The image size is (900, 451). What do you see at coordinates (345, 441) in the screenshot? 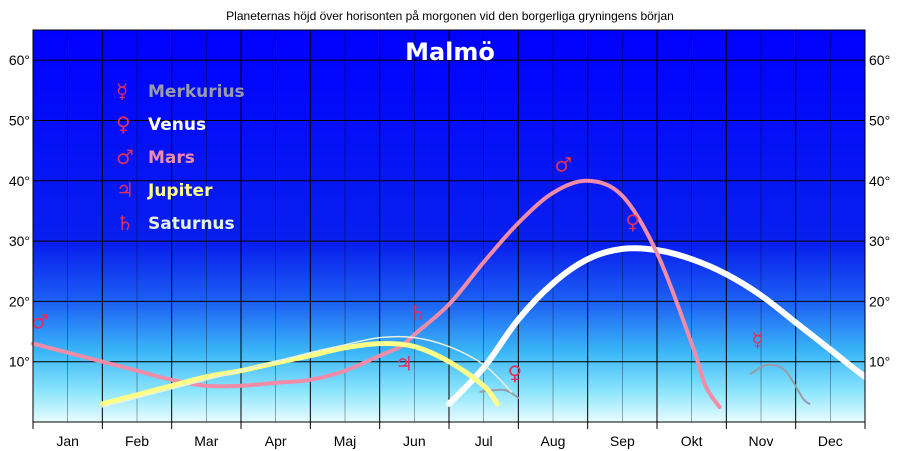
I see `x-tick-label: Maj` at bounding box center [345, 441].